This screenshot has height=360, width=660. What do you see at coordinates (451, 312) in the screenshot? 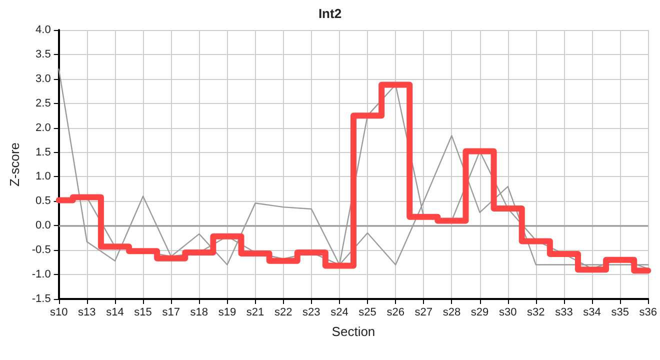
I see `x-tick-label: s28` at bounding box center [451, 312].